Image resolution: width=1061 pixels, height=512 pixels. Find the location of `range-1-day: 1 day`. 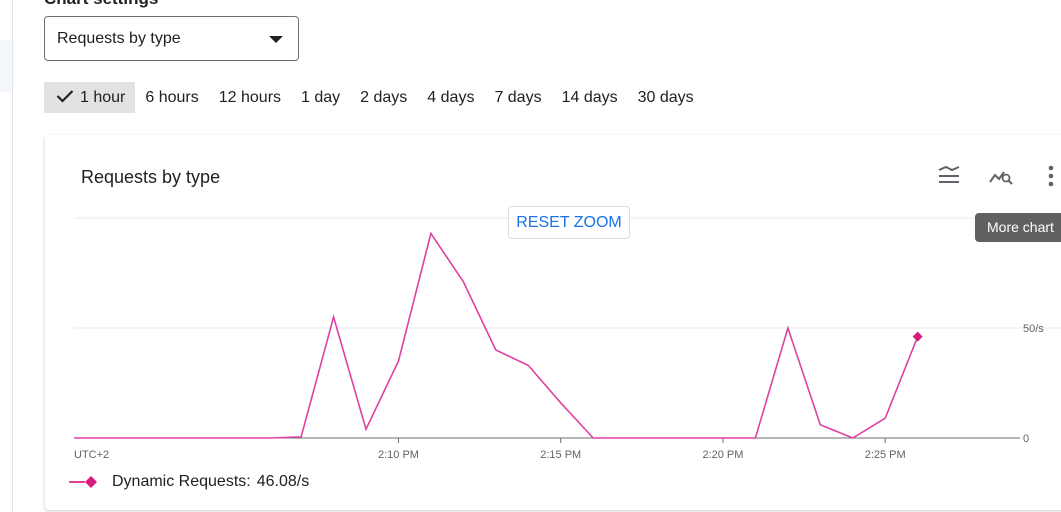

range-1-day: 1 day is located at coordinates (320, 97).